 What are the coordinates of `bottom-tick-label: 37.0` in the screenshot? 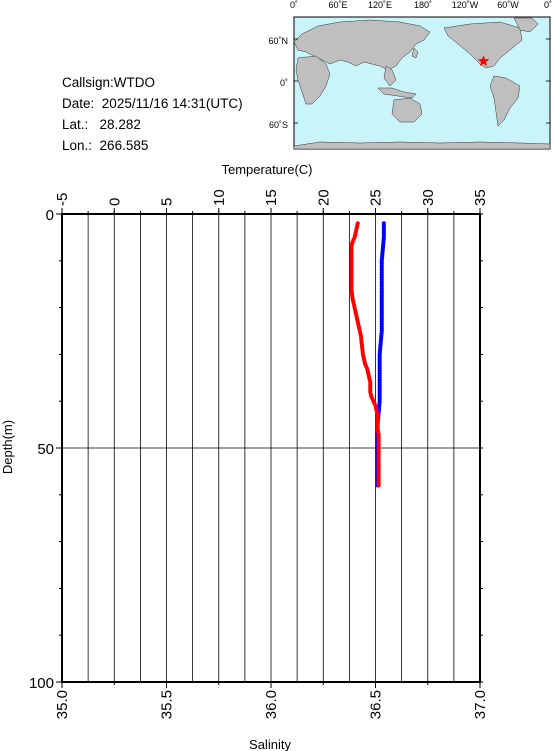 It's located at (480, 704).